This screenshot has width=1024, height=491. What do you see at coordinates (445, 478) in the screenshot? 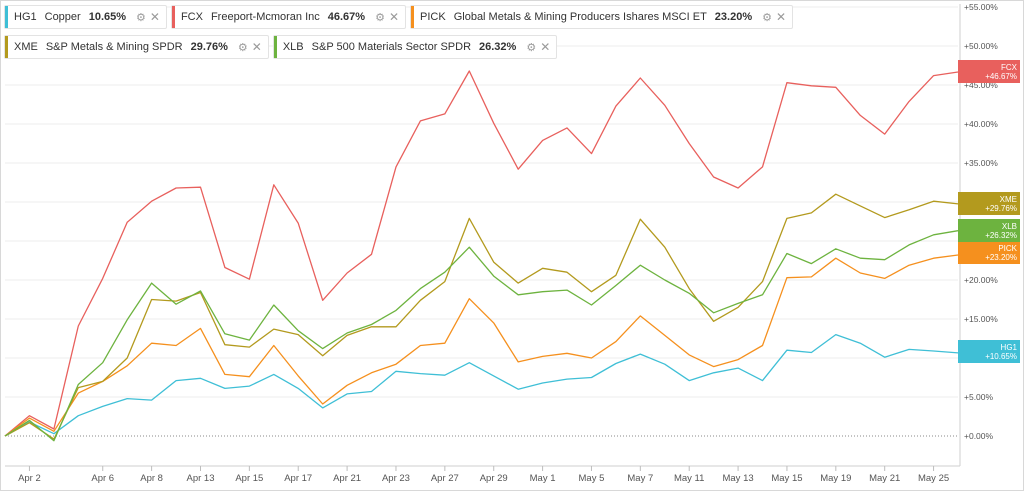
I see `x-tick-label: Apr 27` at bounding box center [445, 478].